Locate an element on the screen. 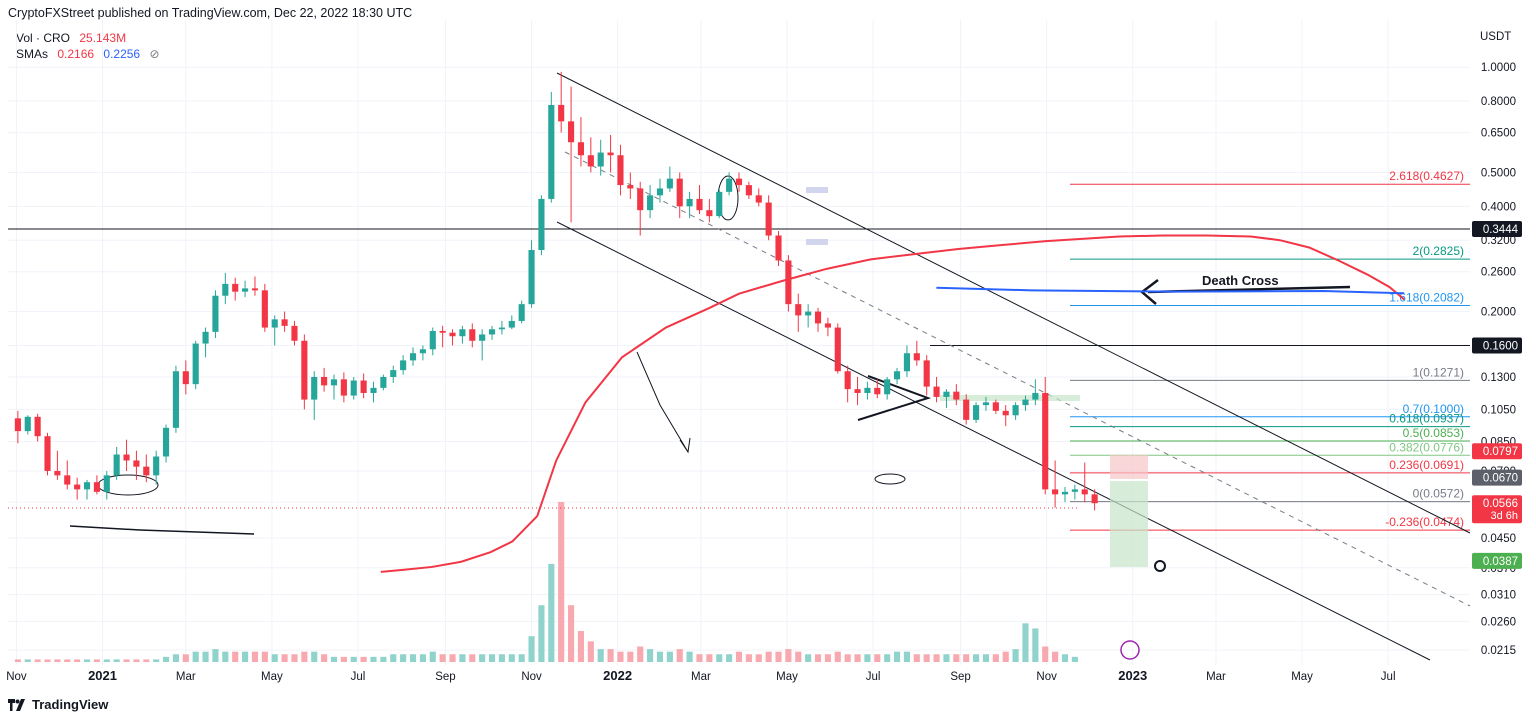 This screenshot has width=1536, height=718. footer-brand: TradingView is located at coordinates (58, 704).